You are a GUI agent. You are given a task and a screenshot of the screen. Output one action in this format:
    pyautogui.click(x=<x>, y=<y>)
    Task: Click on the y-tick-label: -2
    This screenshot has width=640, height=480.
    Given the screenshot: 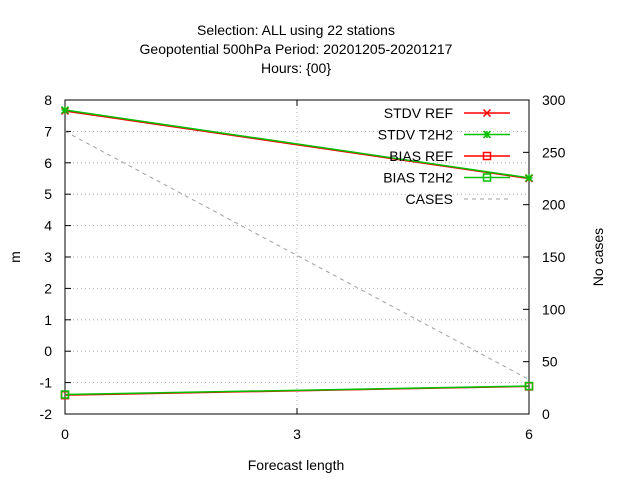 What is the action you would take?
    pyautogui.click(x=46, y=414)
    